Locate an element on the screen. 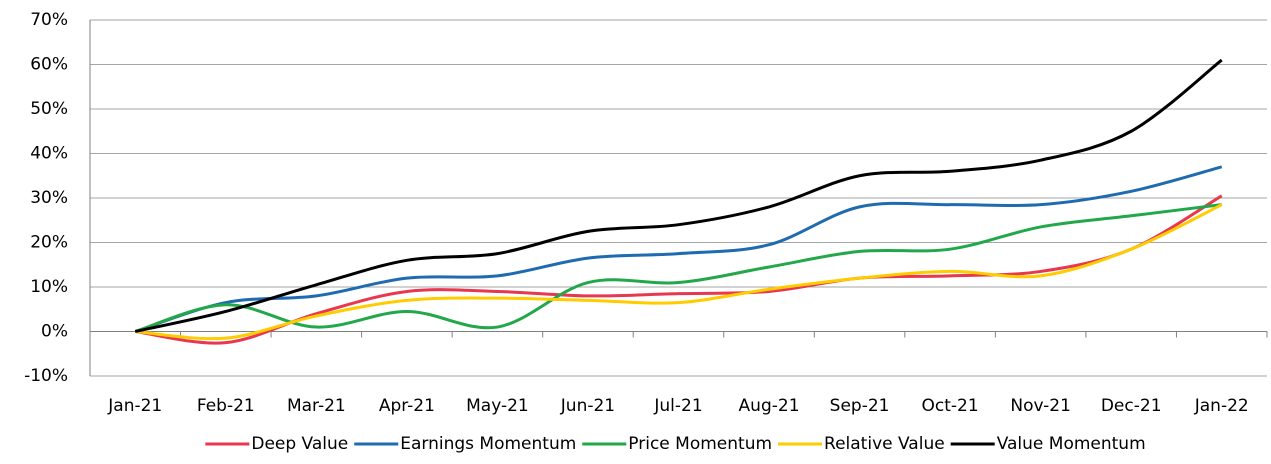  legend-label: Relative Value is located at coordinates (884, 444).